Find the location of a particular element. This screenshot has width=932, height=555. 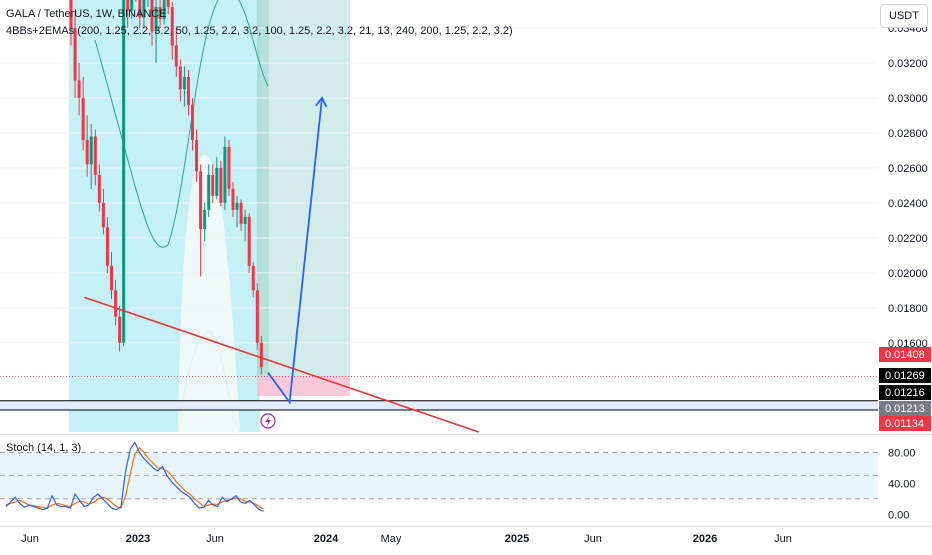

stoch-d-line is located at coordinates (134, 478).